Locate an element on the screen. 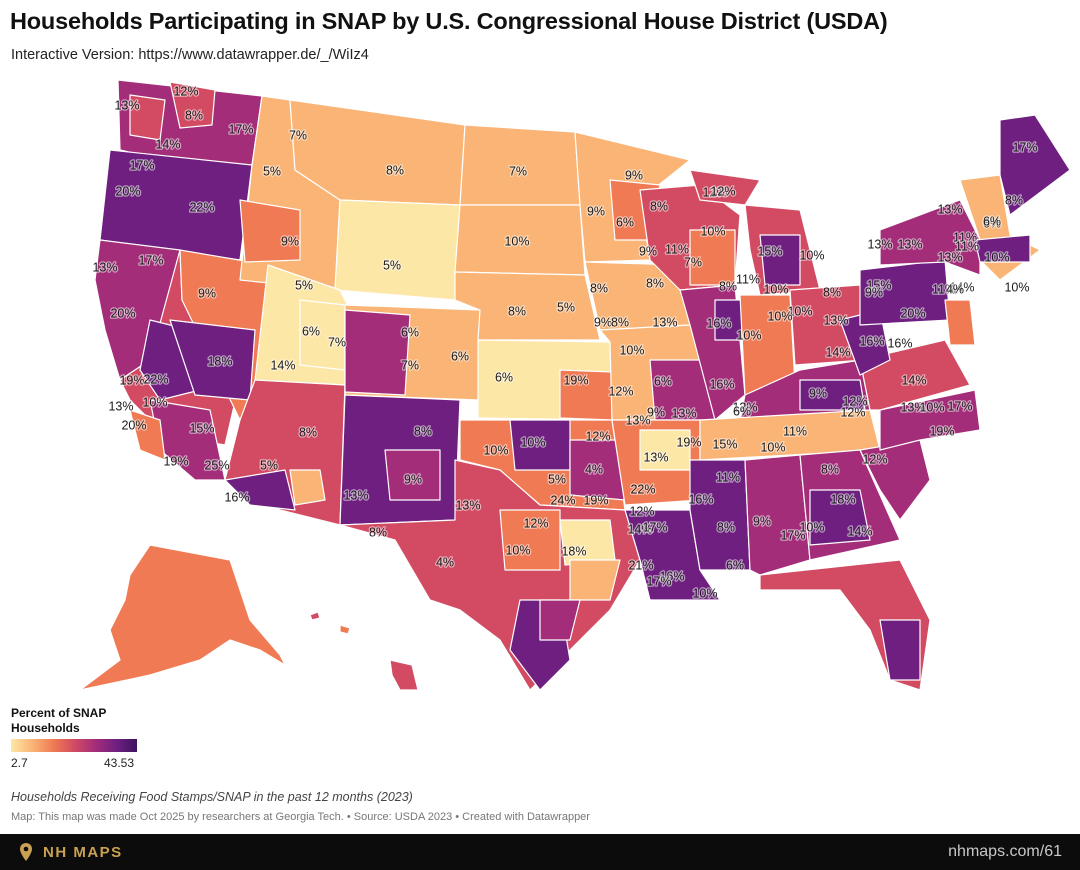  region-maine is located at coordinates (1035, 165).